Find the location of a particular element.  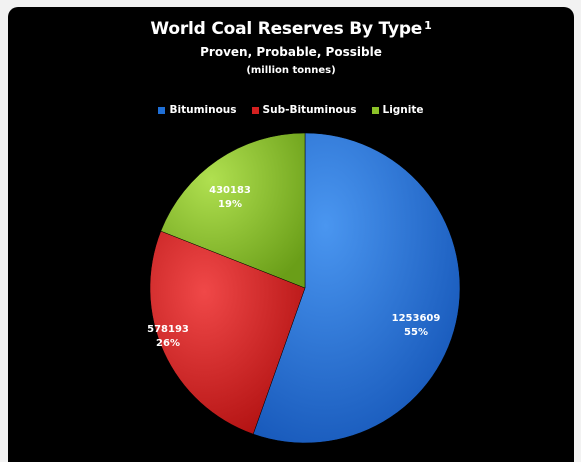

chart-subtitle: Proven, Probable, Possible is located at coordinates (291, 52).